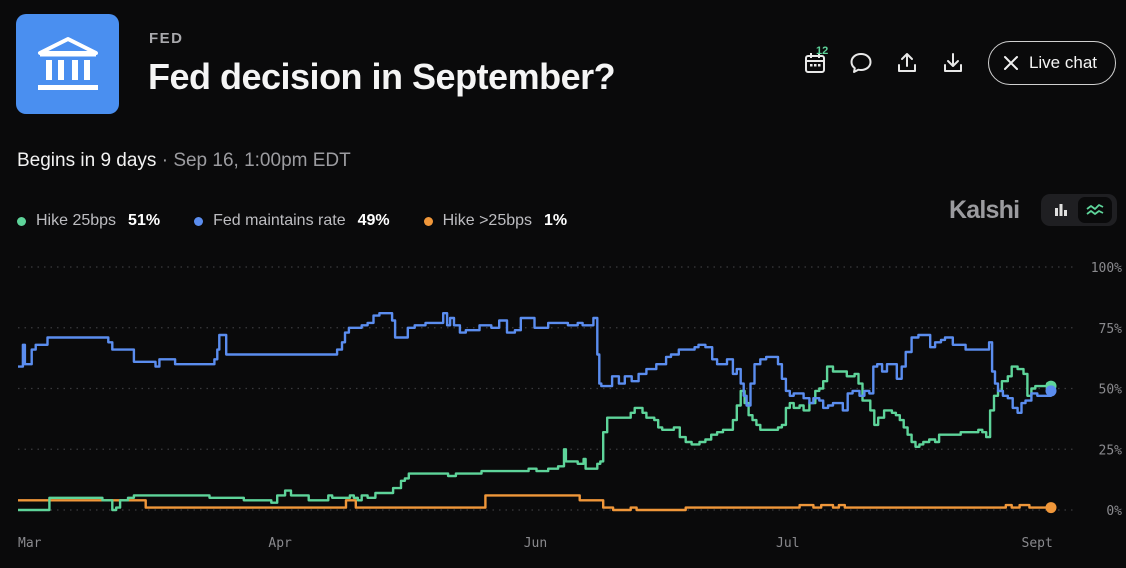 The height and width of the screenshot is (568, 1126). What do you see at coordinates (1062, 62) in the screenshot?
I see `live-chat-label: Live chat` at bounding box center [1062, 62].